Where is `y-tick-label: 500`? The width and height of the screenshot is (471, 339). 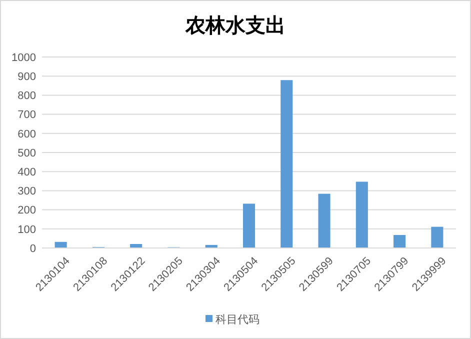
y-tick-label: 500 is located at coordinates (27, 153).